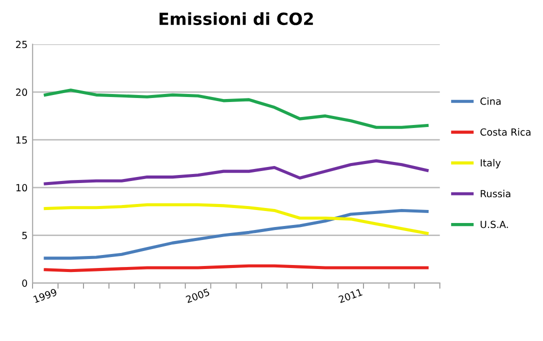 The image size is (543, 341). I want to click on legend-label: Costa Rica, so click(505, 132).